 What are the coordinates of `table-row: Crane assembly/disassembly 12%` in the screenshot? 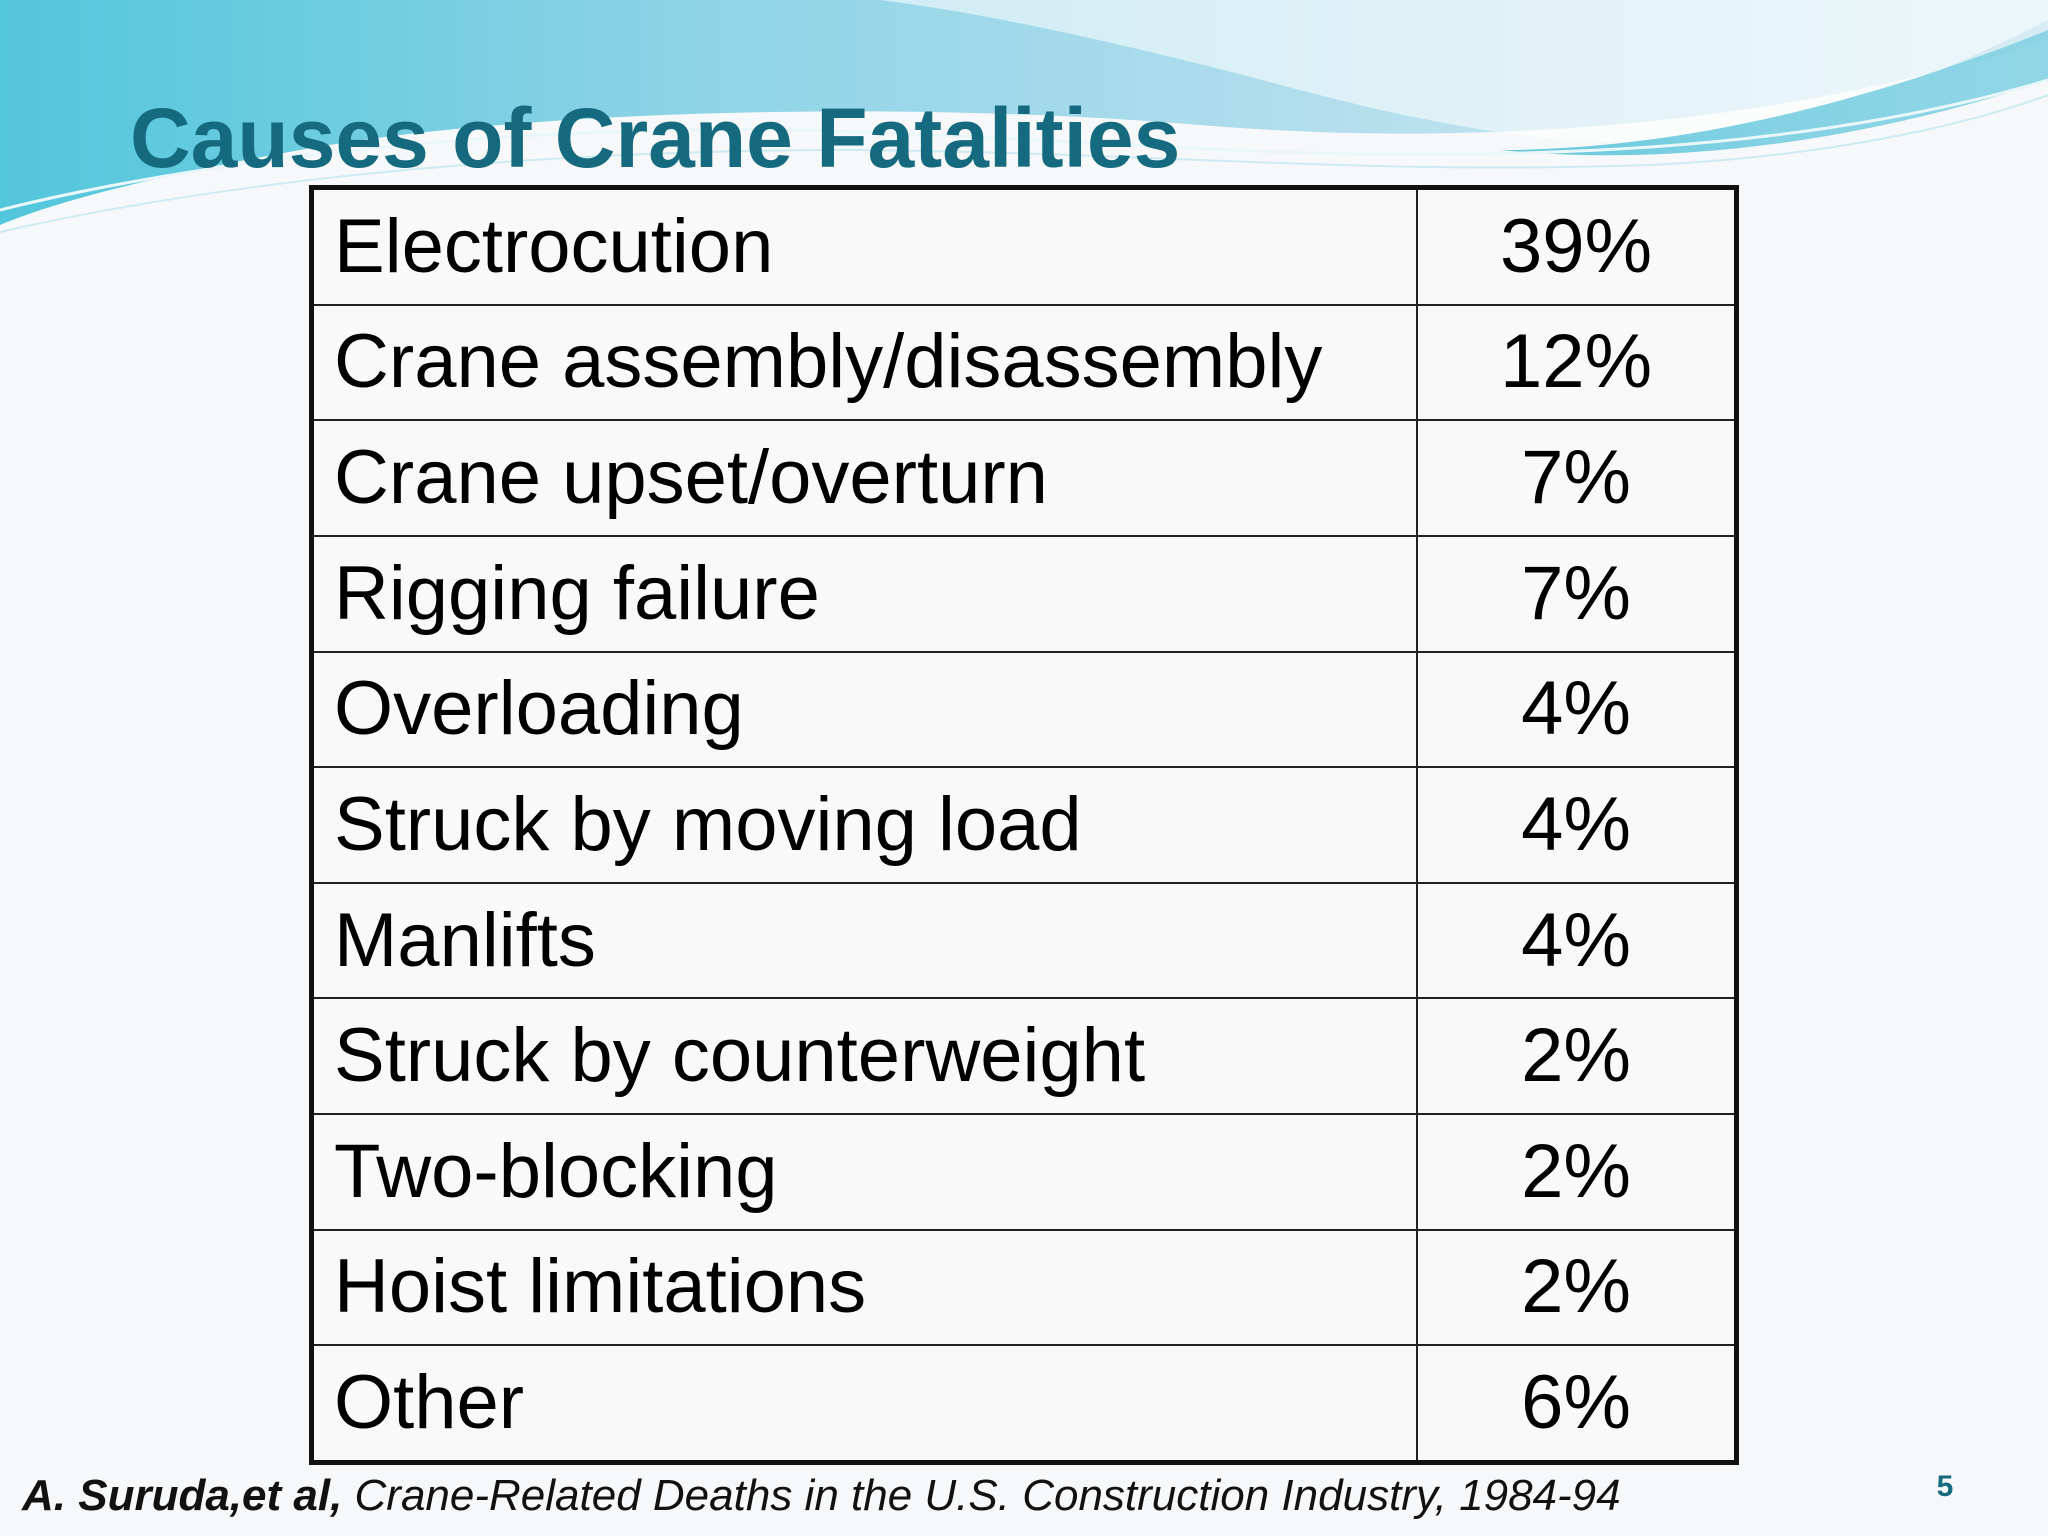 It's located at (1024, 362).